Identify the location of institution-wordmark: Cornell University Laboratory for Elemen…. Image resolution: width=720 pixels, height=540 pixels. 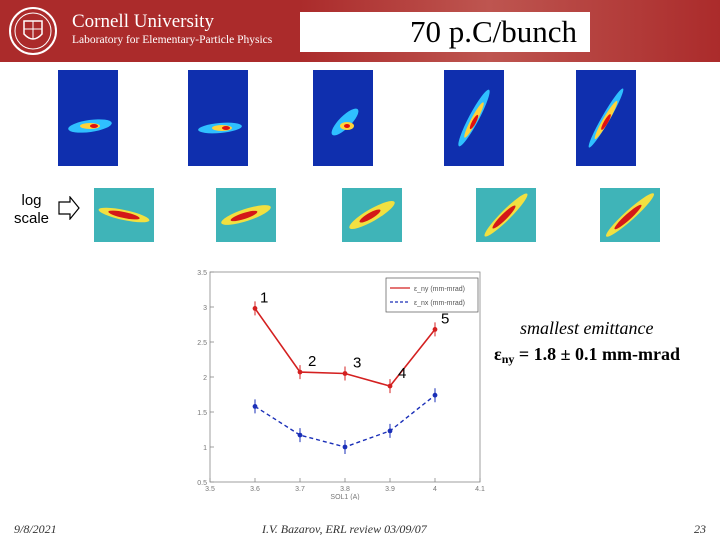
(172, 30).